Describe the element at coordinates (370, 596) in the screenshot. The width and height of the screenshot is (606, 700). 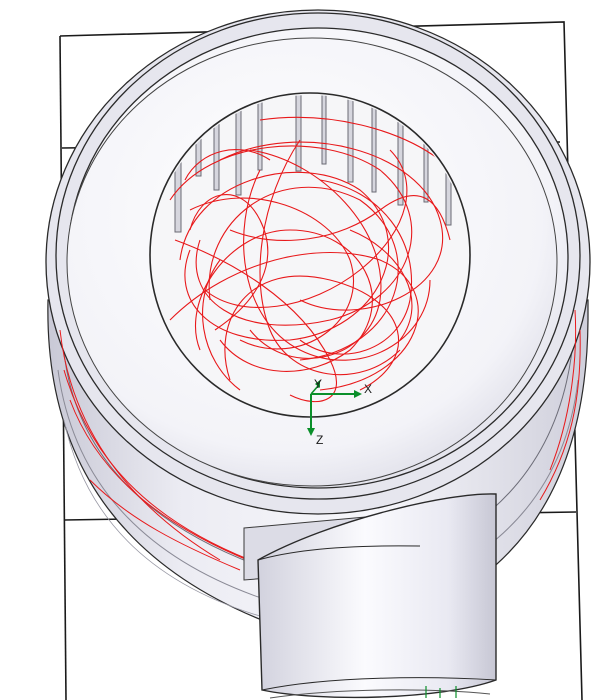
I see `outlet-pipe` at that location.